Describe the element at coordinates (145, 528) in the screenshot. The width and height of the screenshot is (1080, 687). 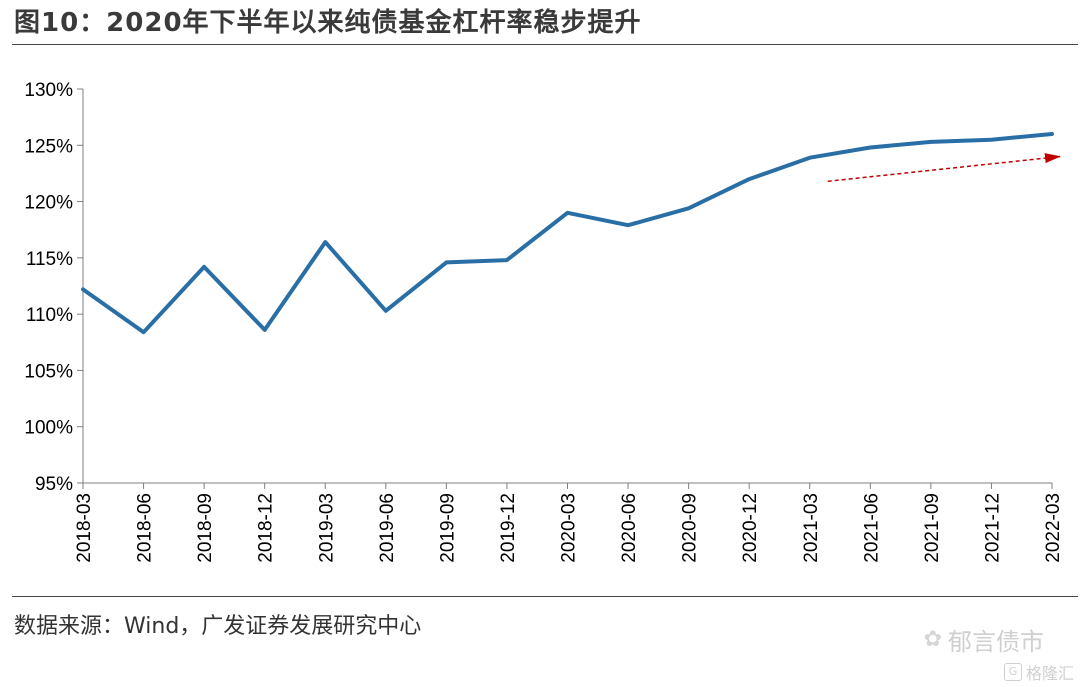
I see `x-tick-label: 2018-06` at that location.